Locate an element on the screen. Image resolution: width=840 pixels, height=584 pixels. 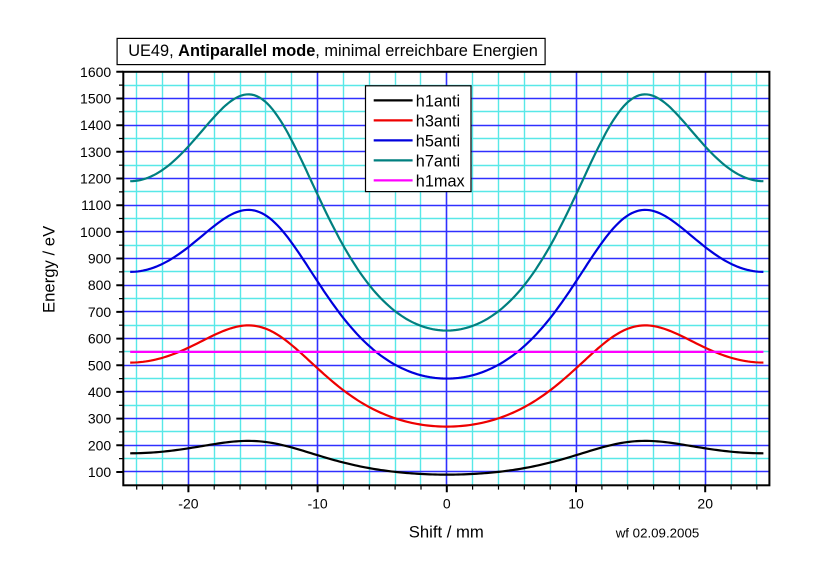
svg-text: 10 is located at coordinates (576, 503).